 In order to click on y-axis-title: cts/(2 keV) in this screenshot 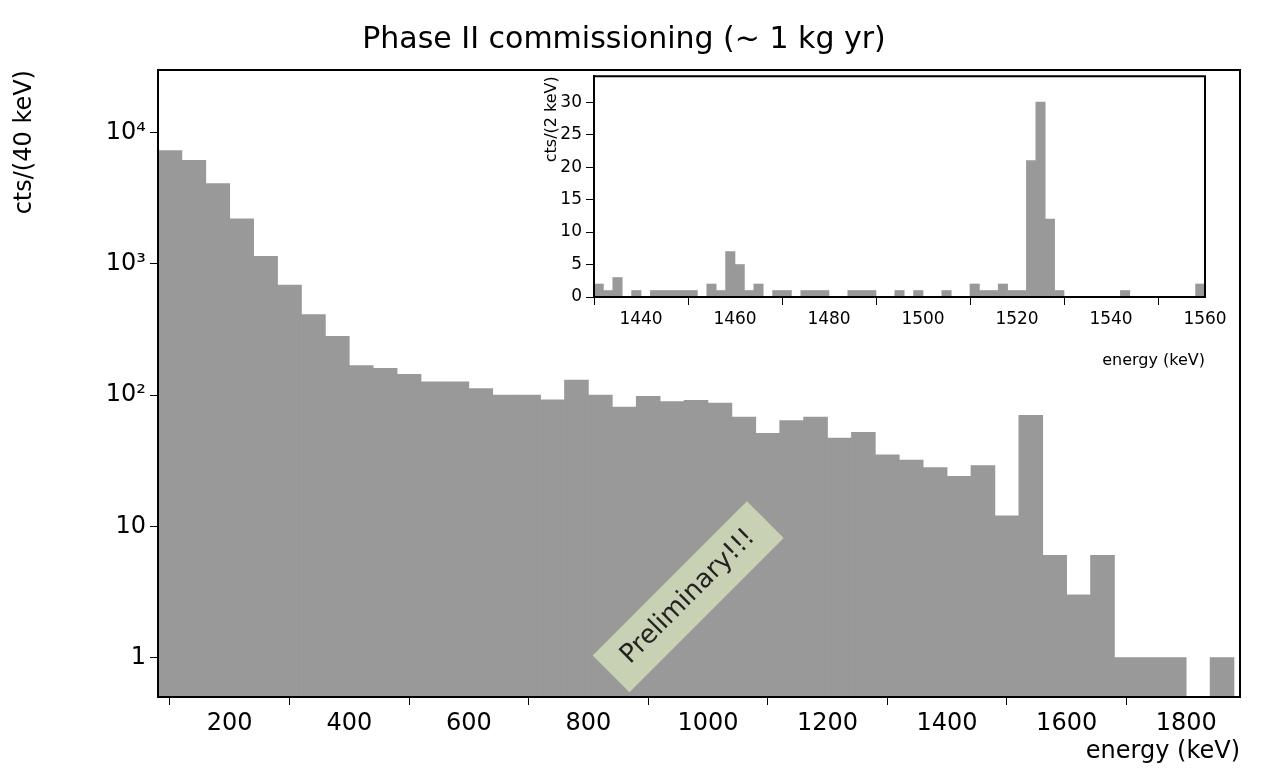, I will do `click(550, 119)`.